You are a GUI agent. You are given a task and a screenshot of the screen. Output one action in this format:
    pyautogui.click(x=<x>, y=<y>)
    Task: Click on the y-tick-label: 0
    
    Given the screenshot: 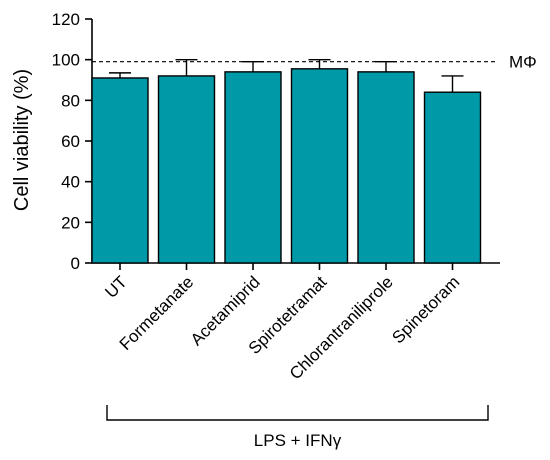 What is the action you would take?
    pyautogui.click(x=75, y=263)
    